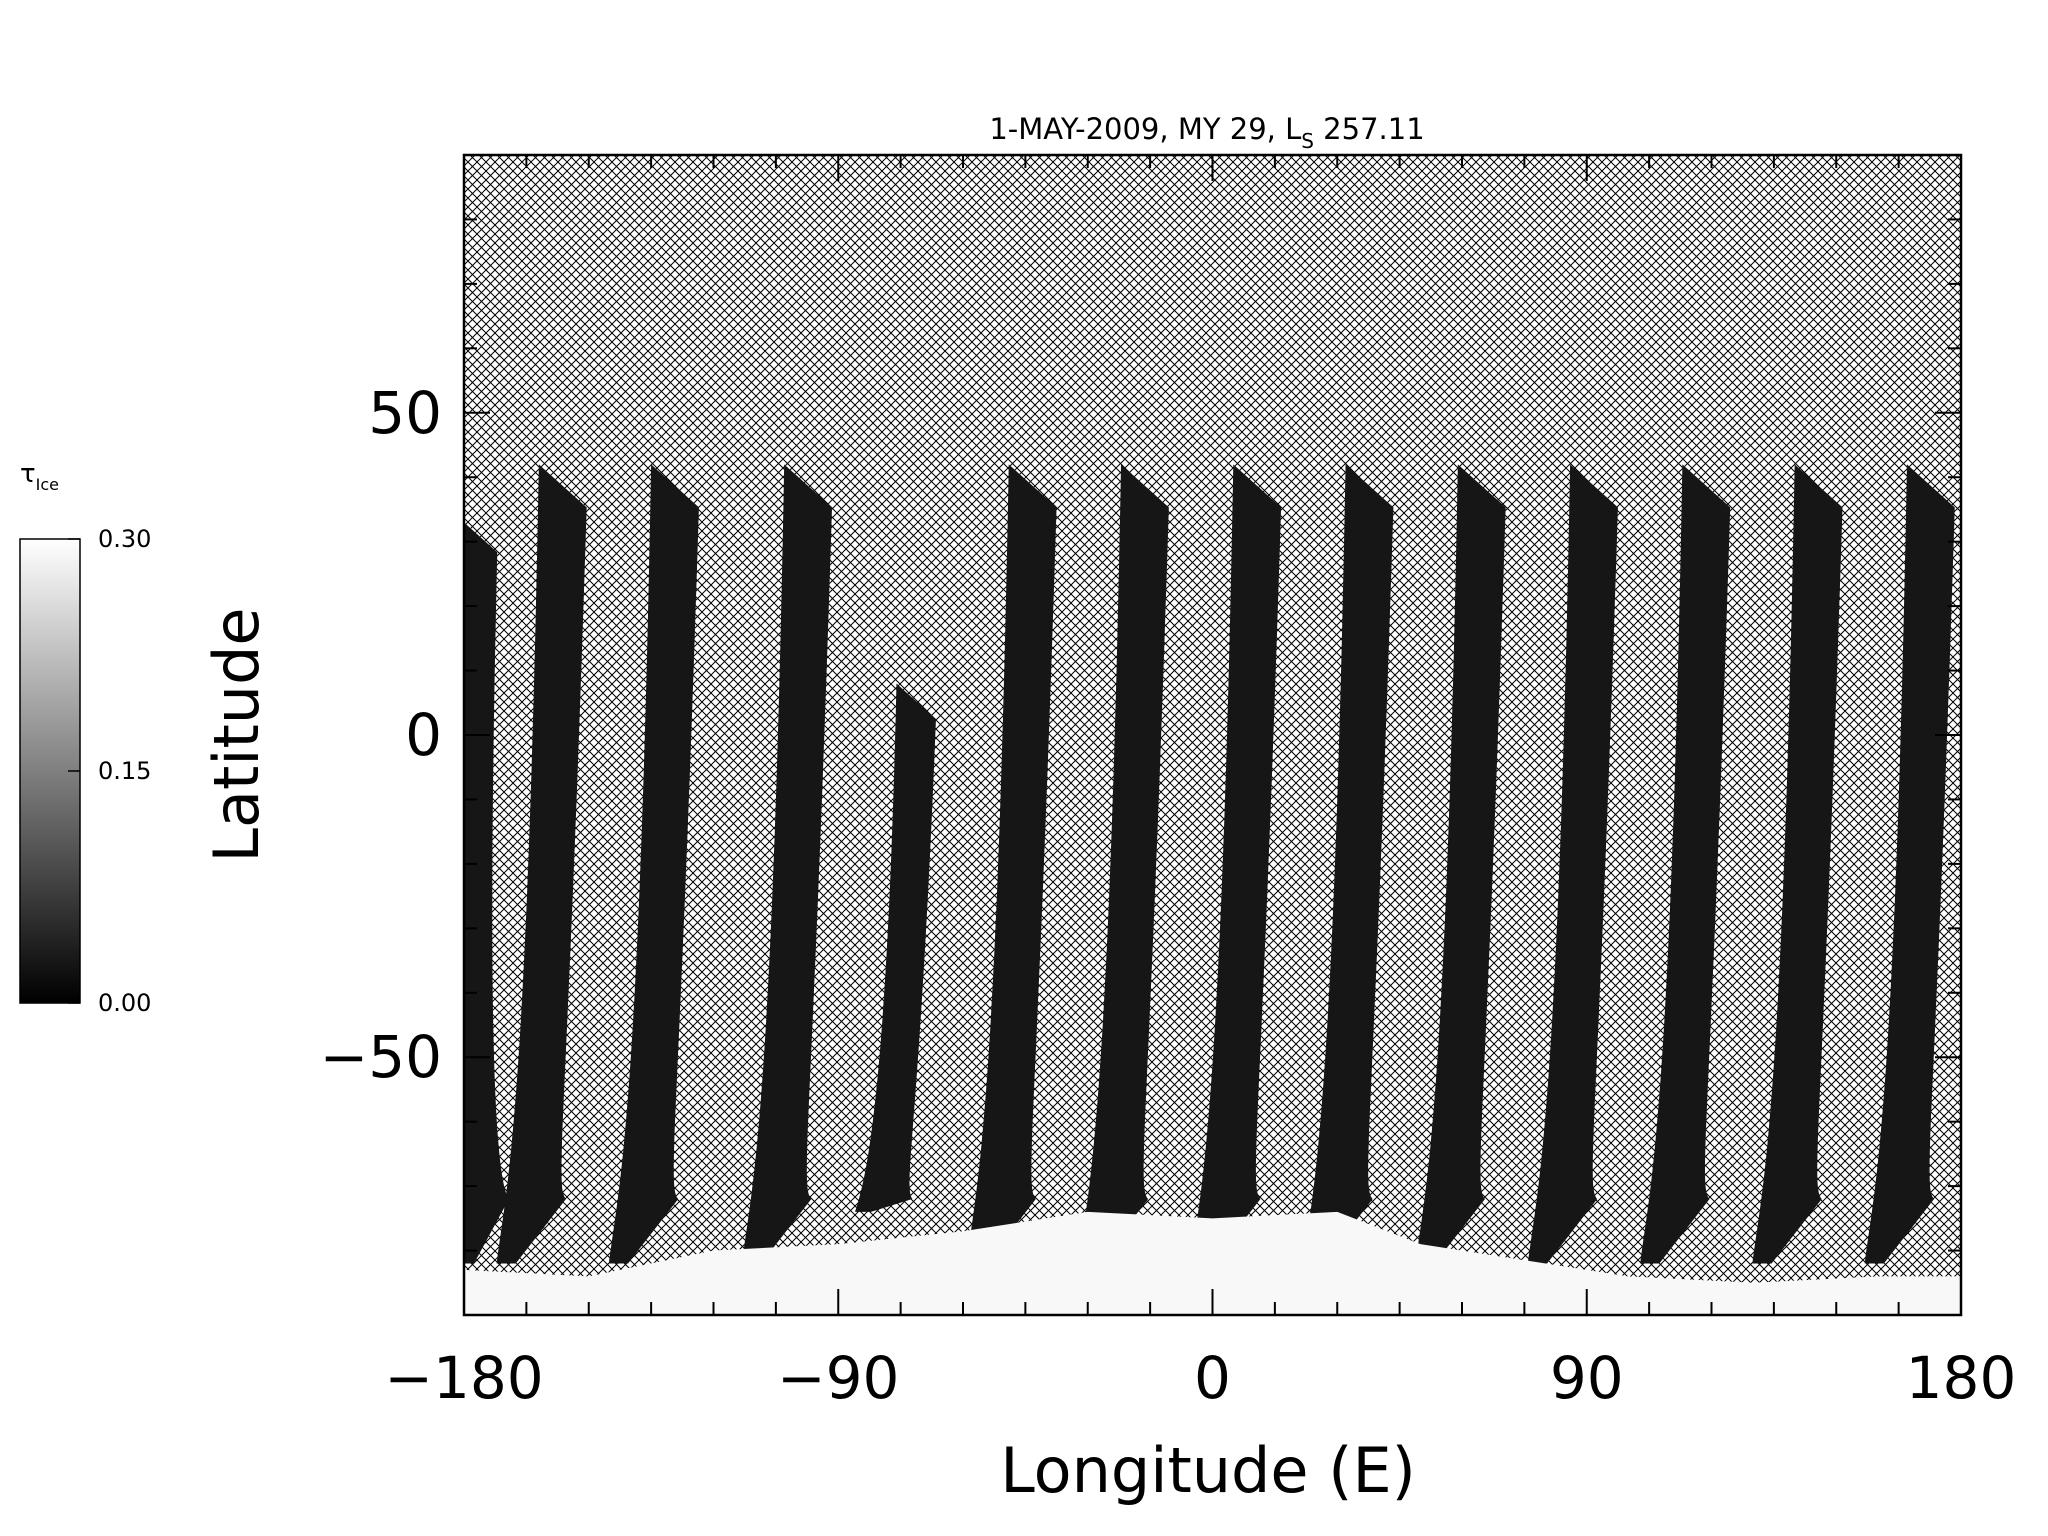 The height and width of the screenshot is (1536, 2048). Describe the element at coordinates (1961, 1378) in the screenshot. I see `x-tick-label: 180` at that location.